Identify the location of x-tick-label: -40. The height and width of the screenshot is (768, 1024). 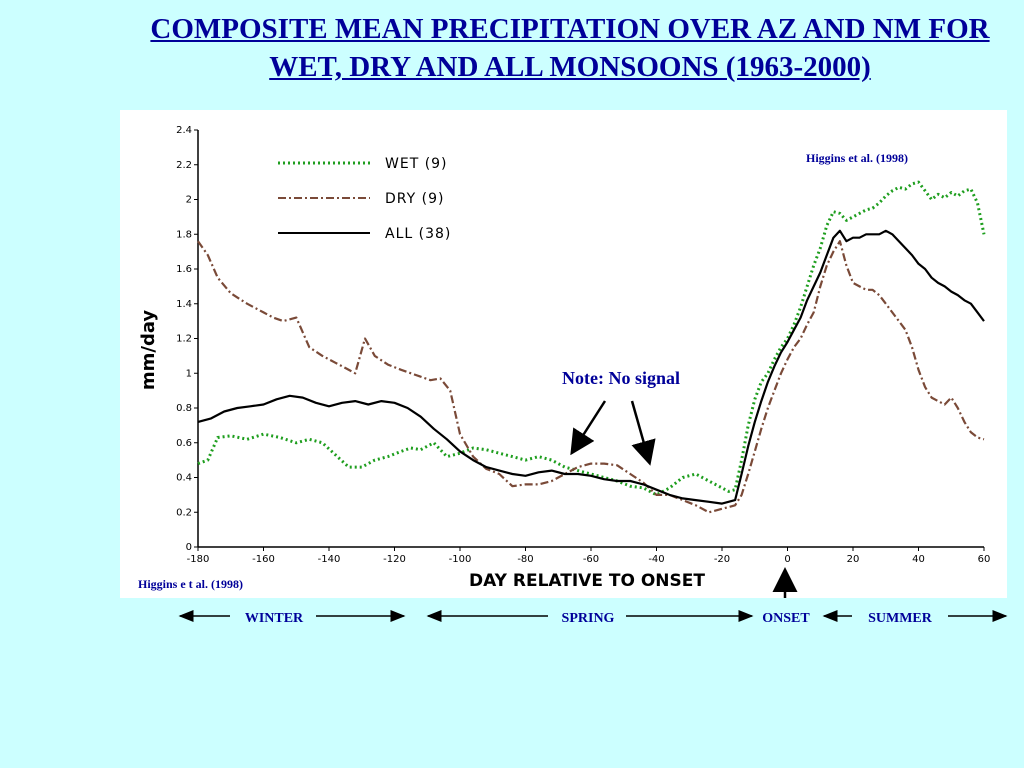
(656, 559).